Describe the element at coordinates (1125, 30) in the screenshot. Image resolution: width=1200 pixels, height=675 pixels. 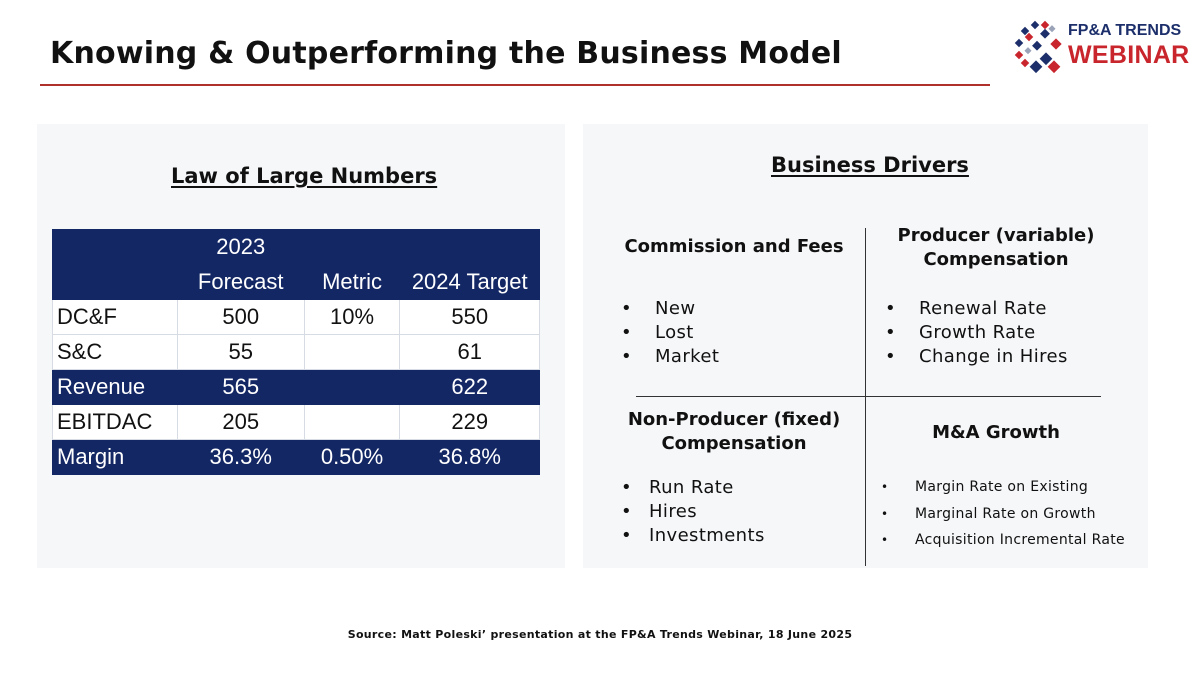
I see `logo-text-fpa-trends: FP&A TRENDS` at that location.